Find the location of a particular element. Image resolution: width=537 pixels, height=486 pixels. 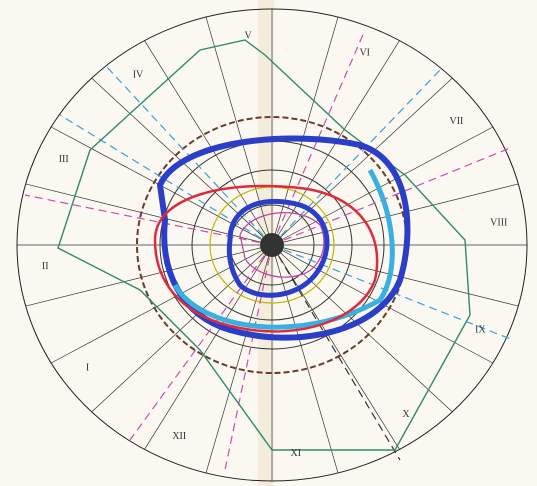

sector-label: XII is located at coordinates (179, 436).